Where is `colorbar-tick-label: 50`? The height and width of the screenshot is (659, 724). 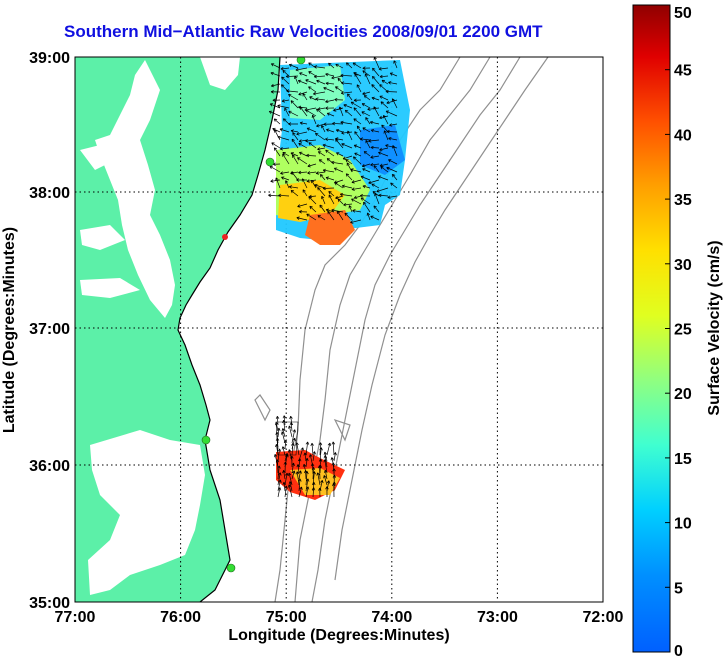
colorbar-tick-label: 50 is located at coordinates (683, 13).